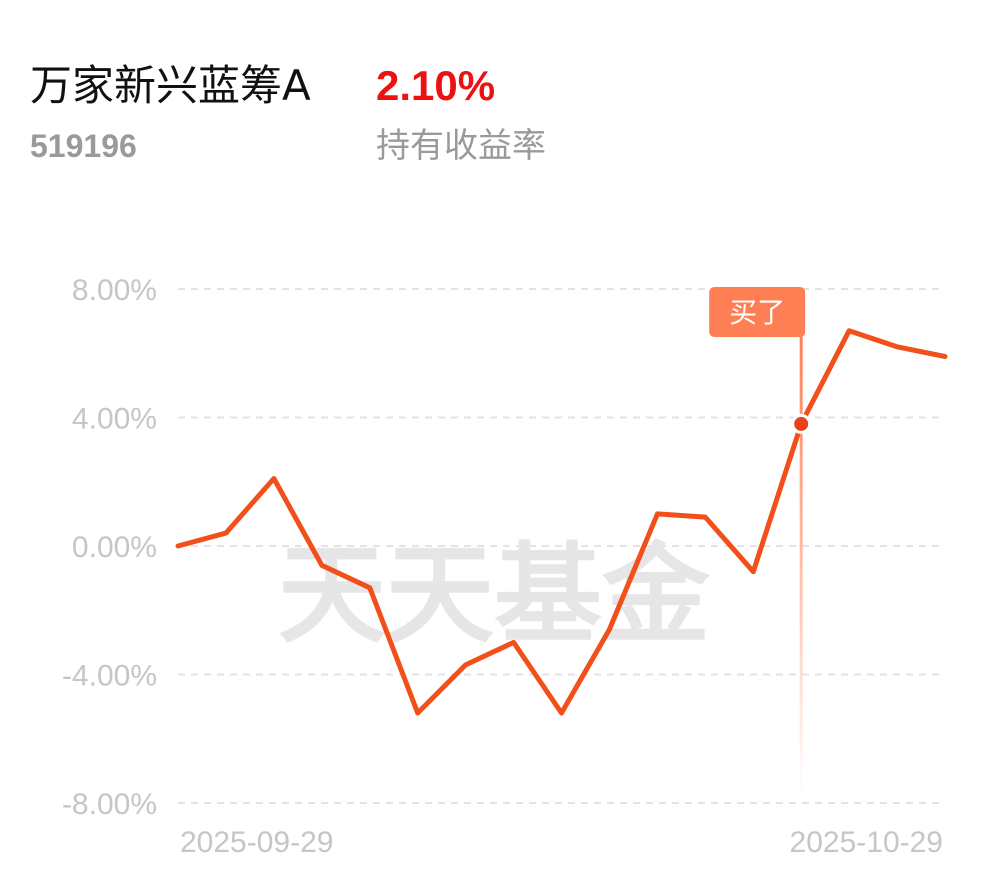 The image size is (990, 878). What do you see at coordinates (83, 146) in the screenshot?
I see `fund-code: 519196` at bounding box center [83, 146].